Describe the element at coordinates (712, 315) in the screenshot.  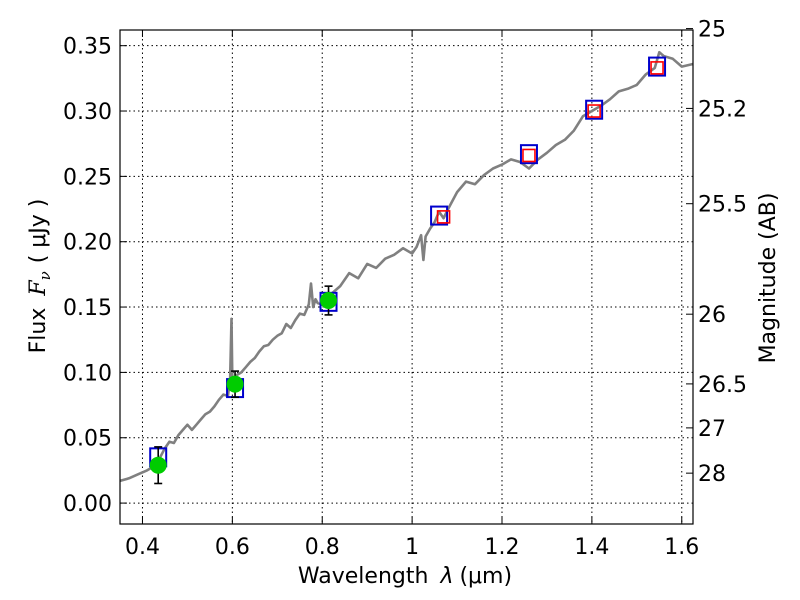
I see `y2-tick-label: 26` at that location.